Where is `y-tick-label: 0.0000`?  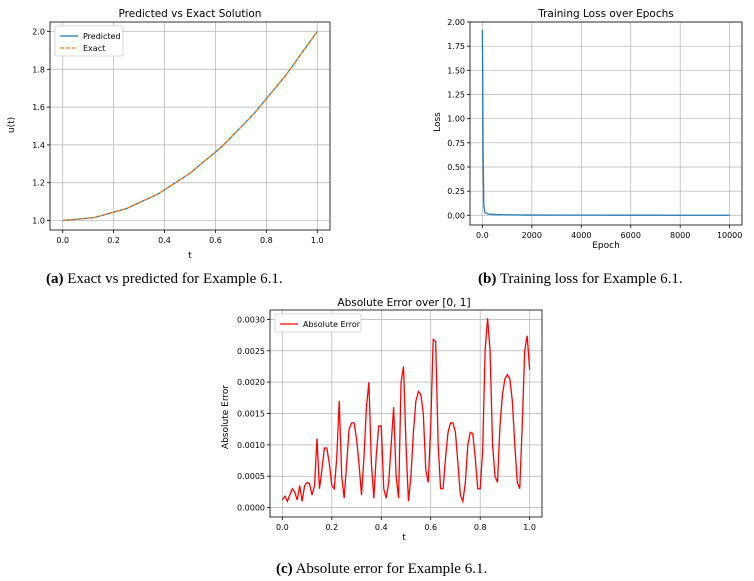
y-tick-label: 0.0000 is located at coordinates (251, 508).